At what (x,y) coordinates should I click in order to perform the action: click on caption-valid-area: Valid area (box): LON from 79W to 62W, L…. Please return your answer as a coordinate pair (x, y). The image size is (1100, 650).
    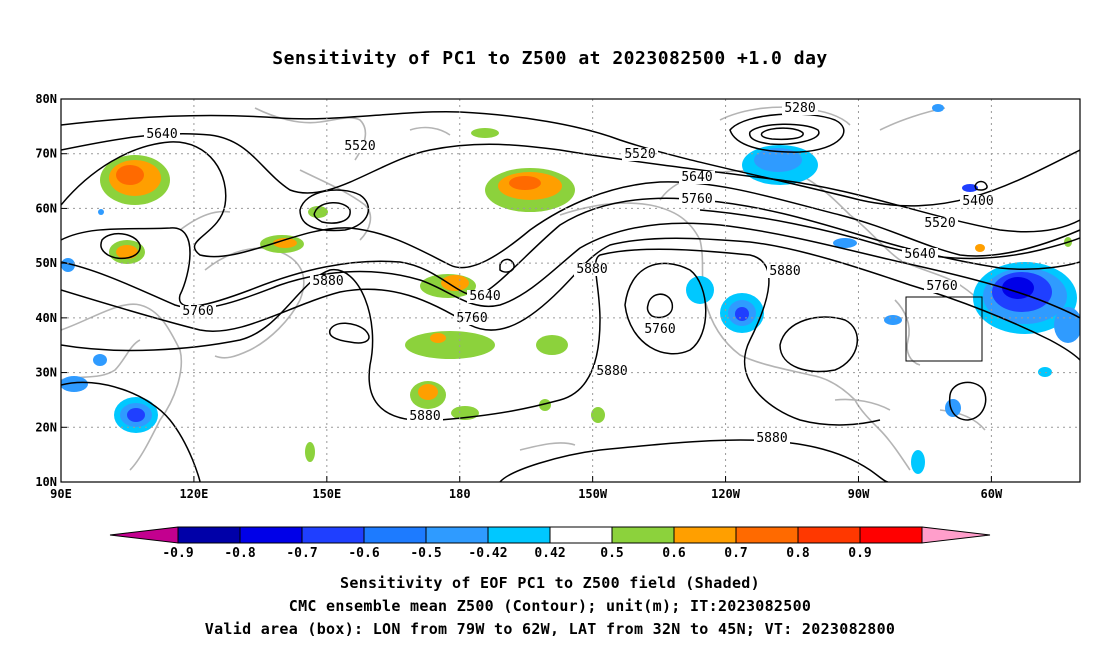
    Looking at the image, I should click on (550, 629).